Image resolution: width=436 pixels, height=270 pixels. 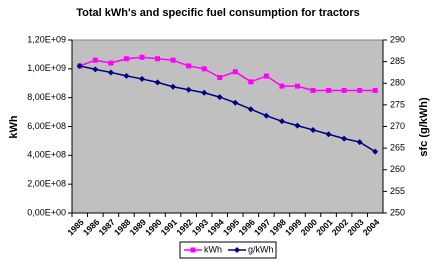 I want to click on y-axis-title: kWh, so click(x=14, y=127).